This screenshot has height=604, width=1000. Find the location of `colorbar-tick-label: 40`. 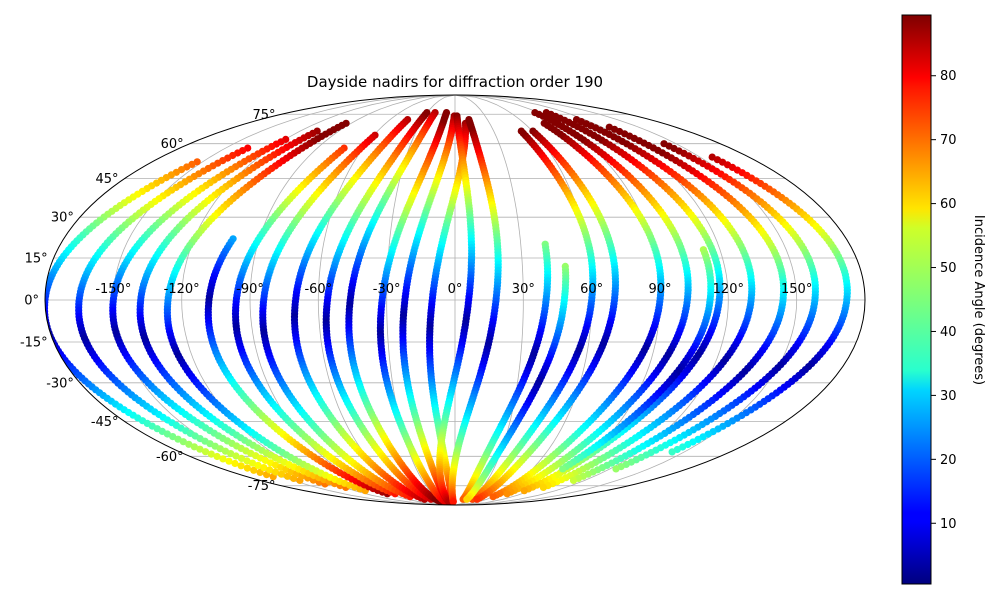

colorbar-tick-label: 40 is located at coordinates (948, 332).